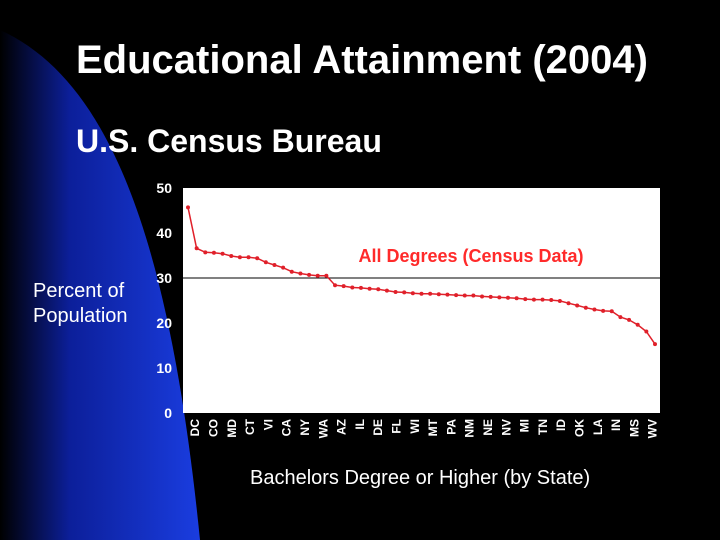  What do you see at coordinates (305, 427) in the screenshot?
I see `x-tick-label: NY` at bounding box center [305, 427].